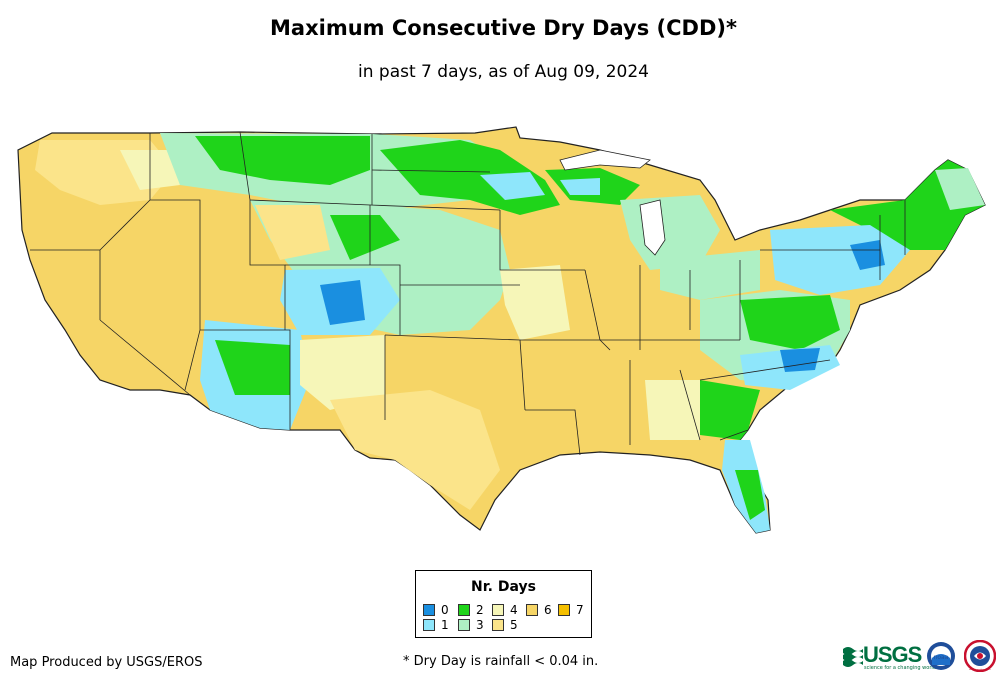  What do you see at coordinates (514, 610) in the screenshot?
I see `legend-label: 4` at bounding box center [514, 610].